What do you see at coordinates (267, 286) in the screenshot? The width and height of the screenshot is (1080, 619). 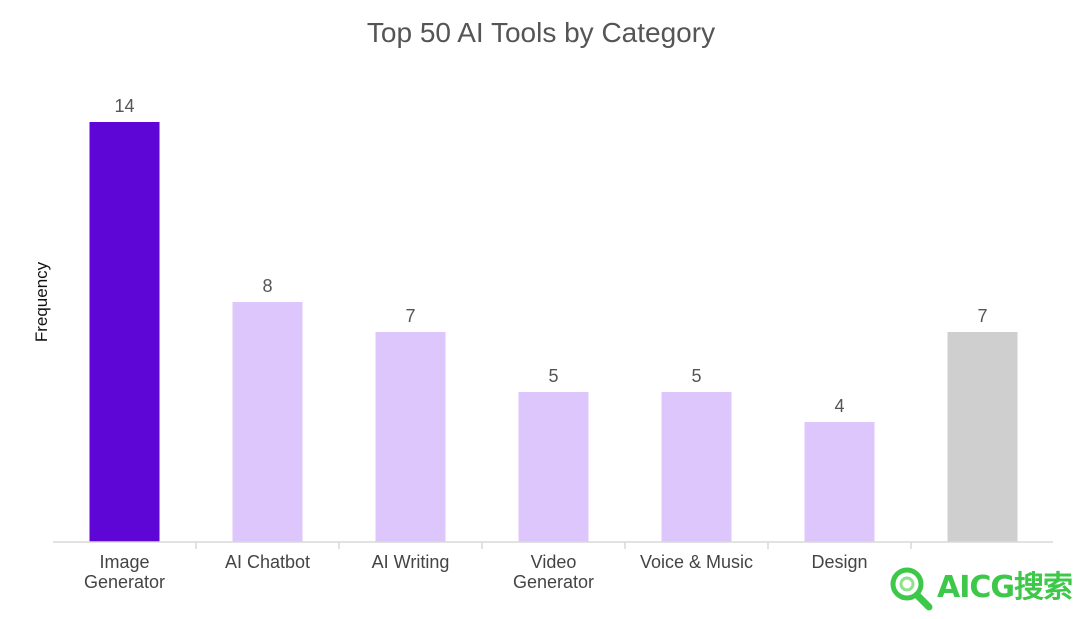 I see `value-label-1: 8` at bounding box center [267, 286].